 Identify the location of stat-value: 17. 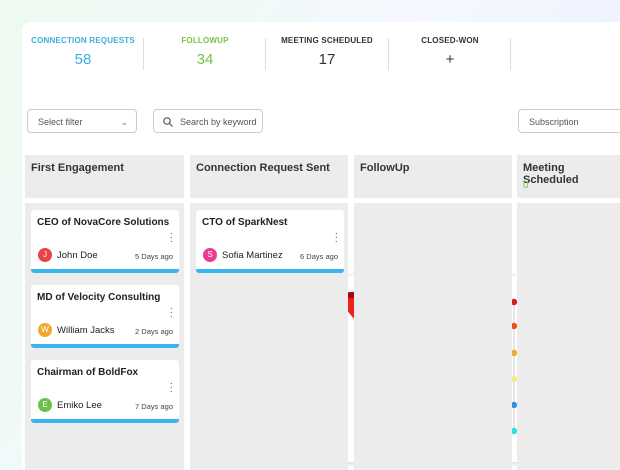
(327, 59).